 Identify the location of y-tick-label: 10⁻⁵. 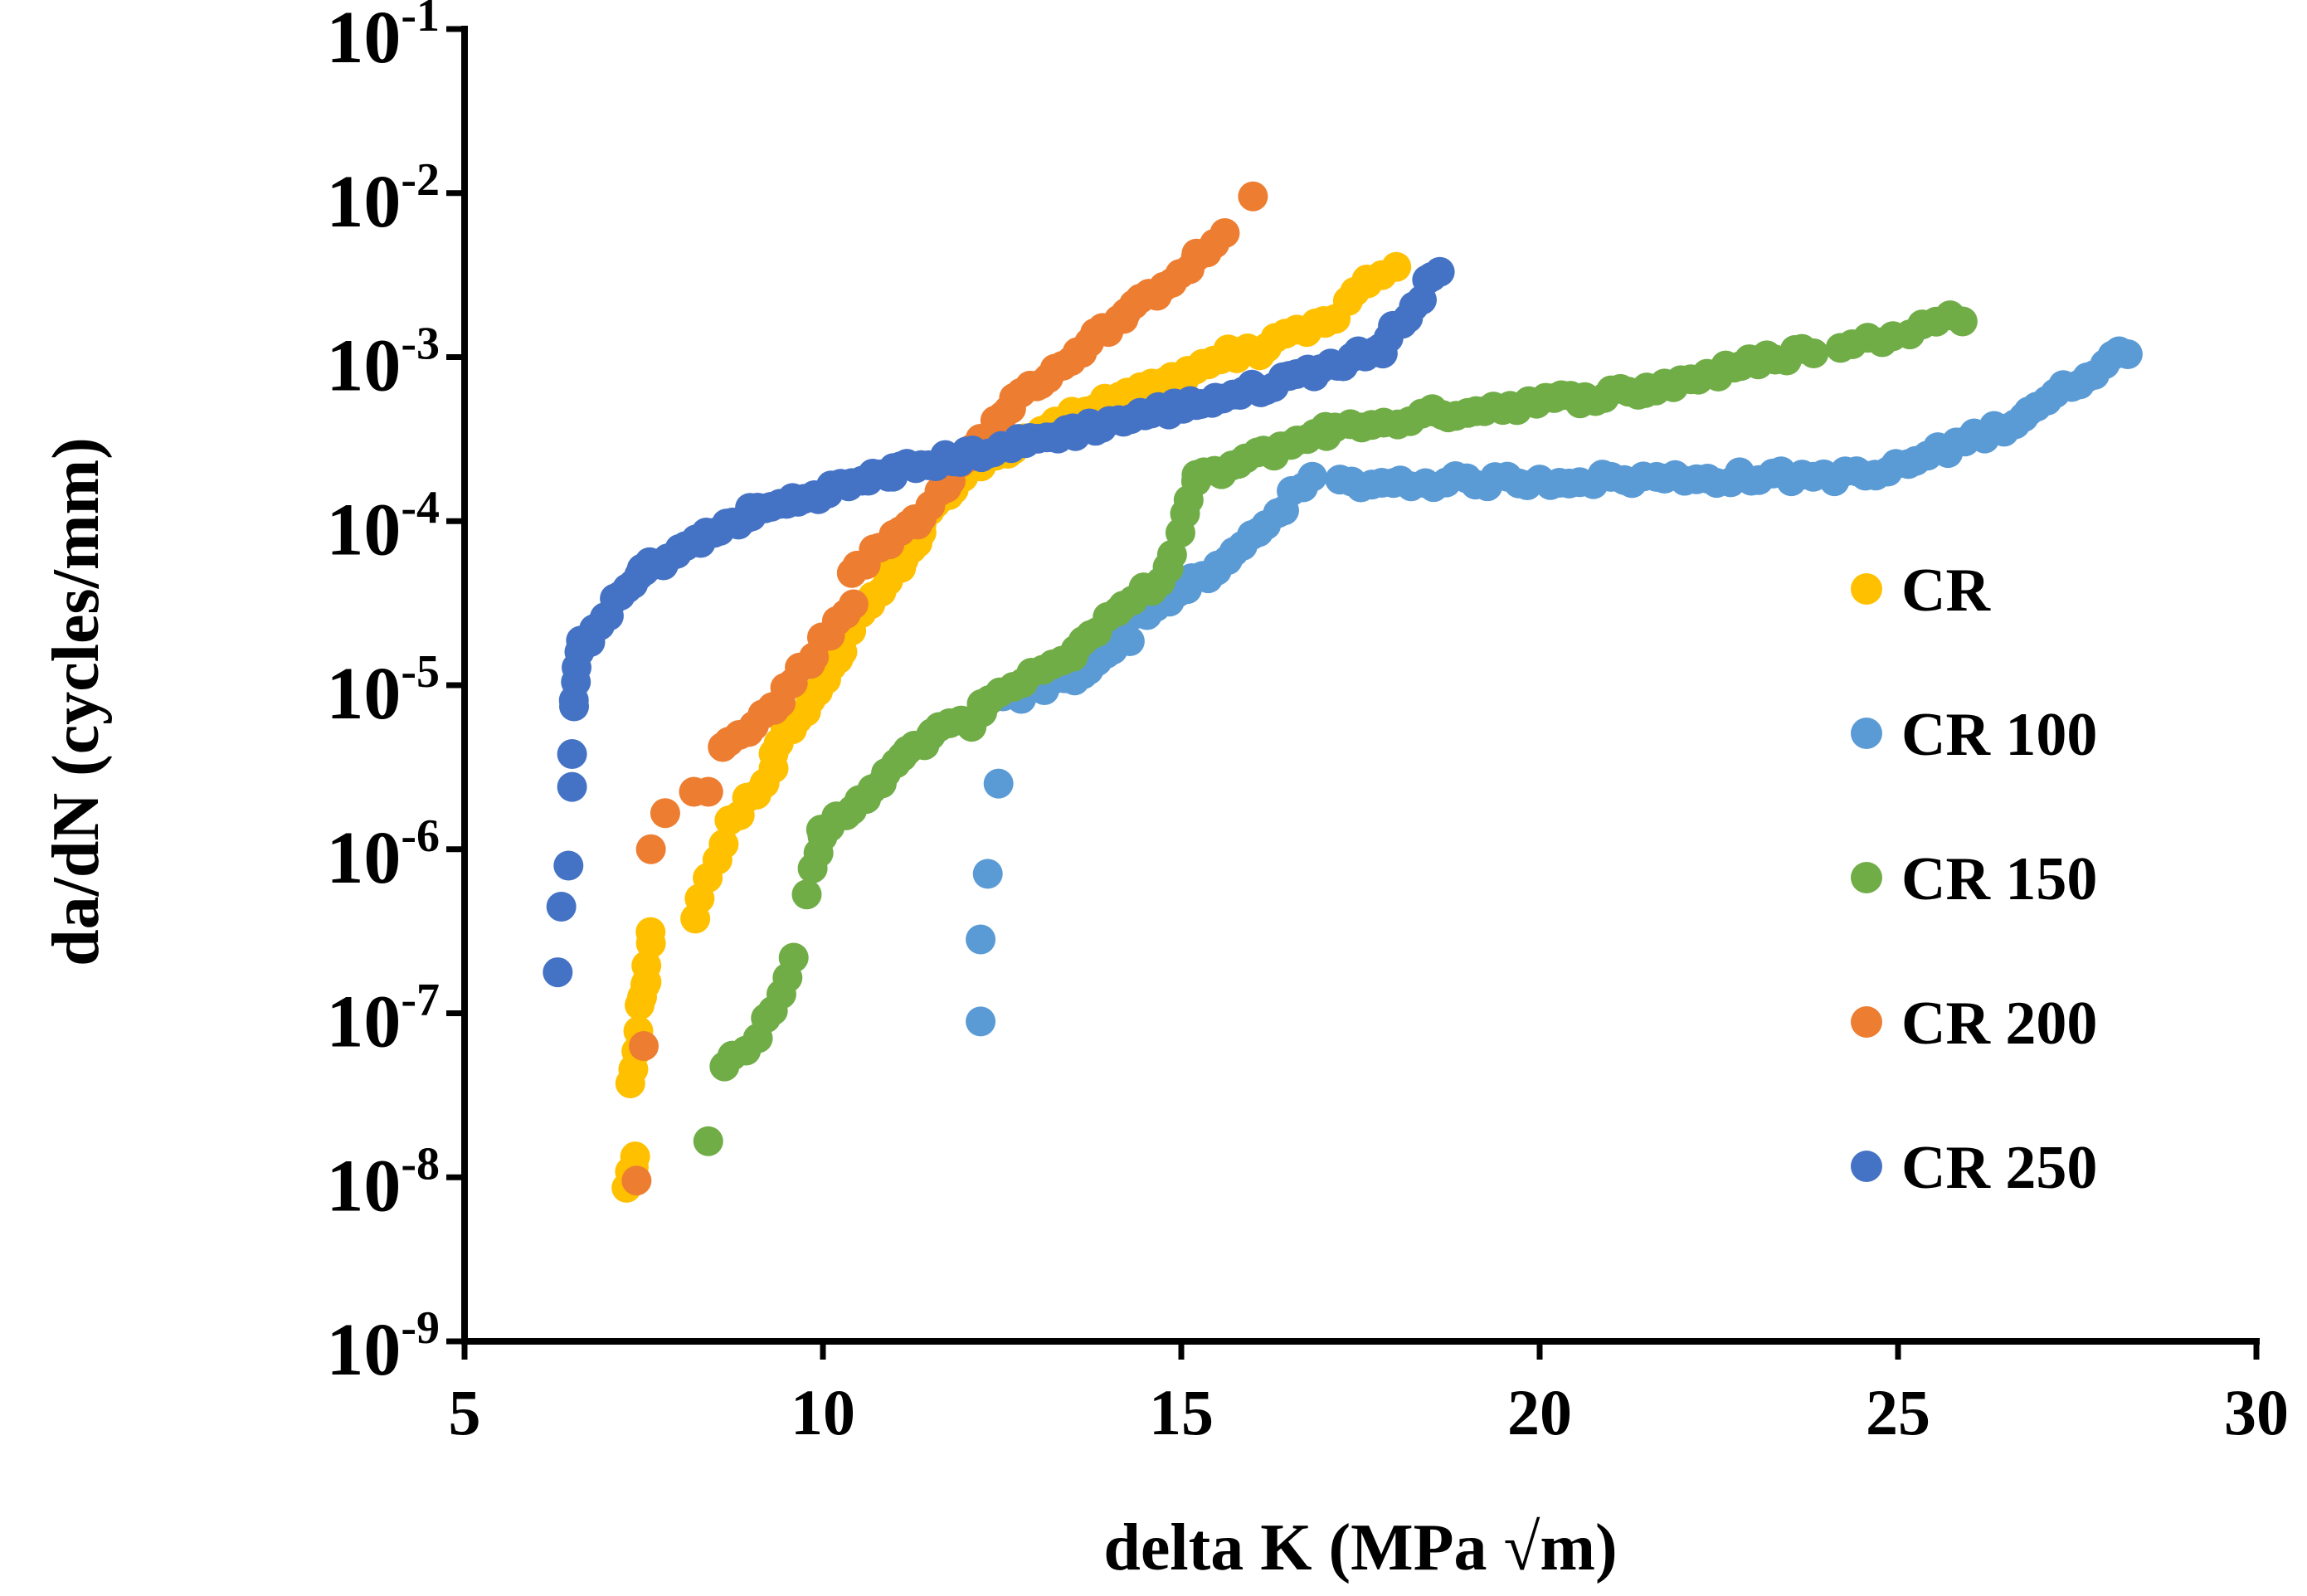
(383, 691).